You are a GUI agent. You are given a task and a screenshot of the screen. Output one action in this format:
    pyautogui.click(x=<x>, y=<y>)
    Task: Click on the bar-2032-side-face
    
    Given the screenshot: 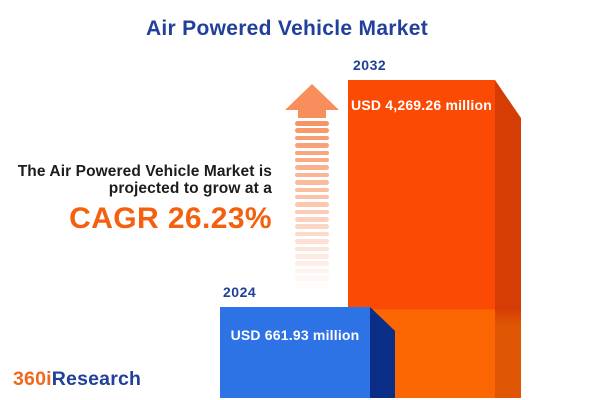 What is the action you would take?
    pyautogui.click(x=508, y=239)
    